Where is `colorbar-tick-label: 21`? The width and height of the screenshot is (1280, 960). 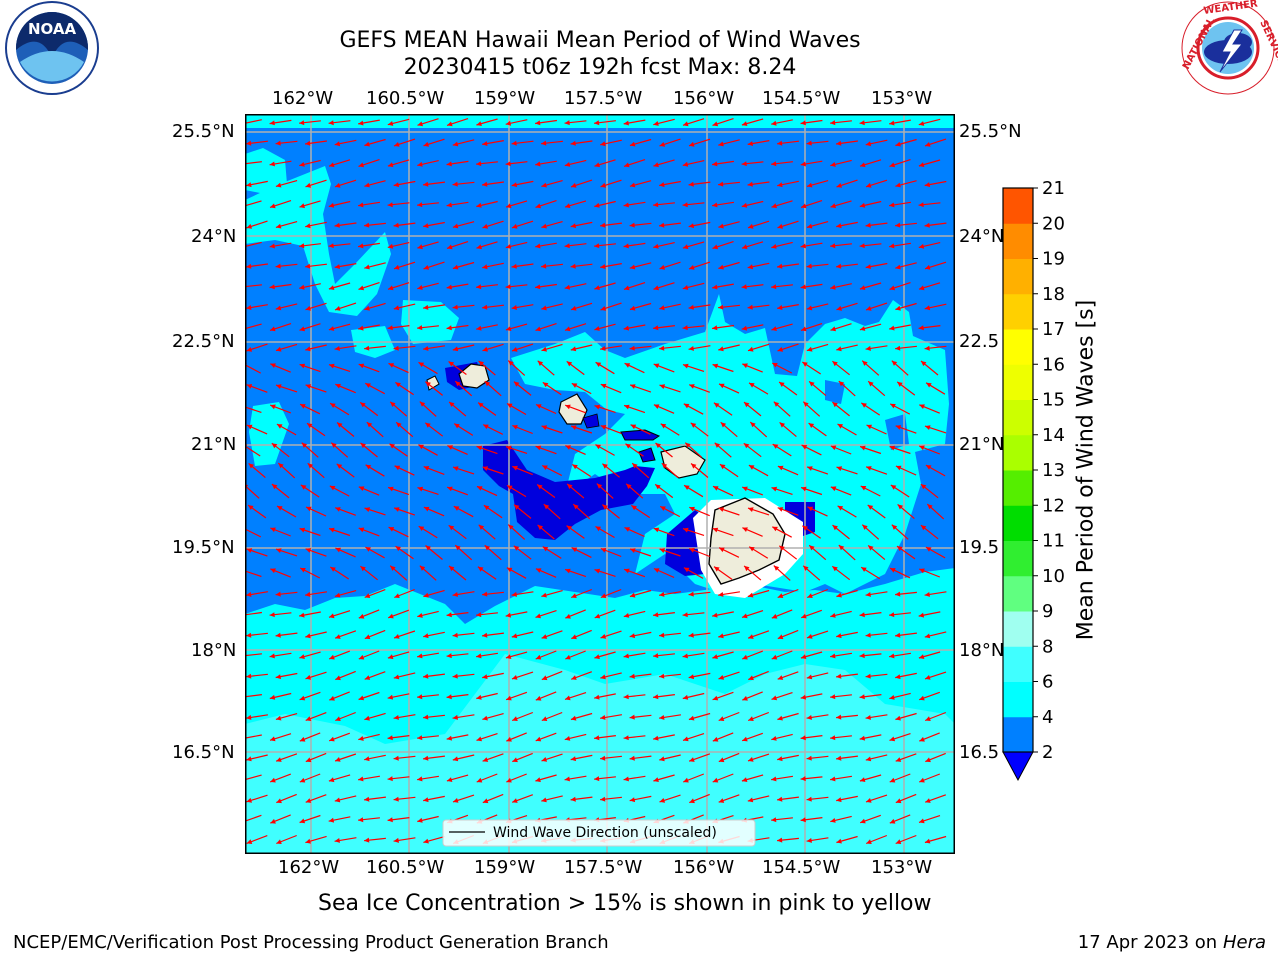
colorbar-tick-label: 21 is located at coordinates (1053, 189).